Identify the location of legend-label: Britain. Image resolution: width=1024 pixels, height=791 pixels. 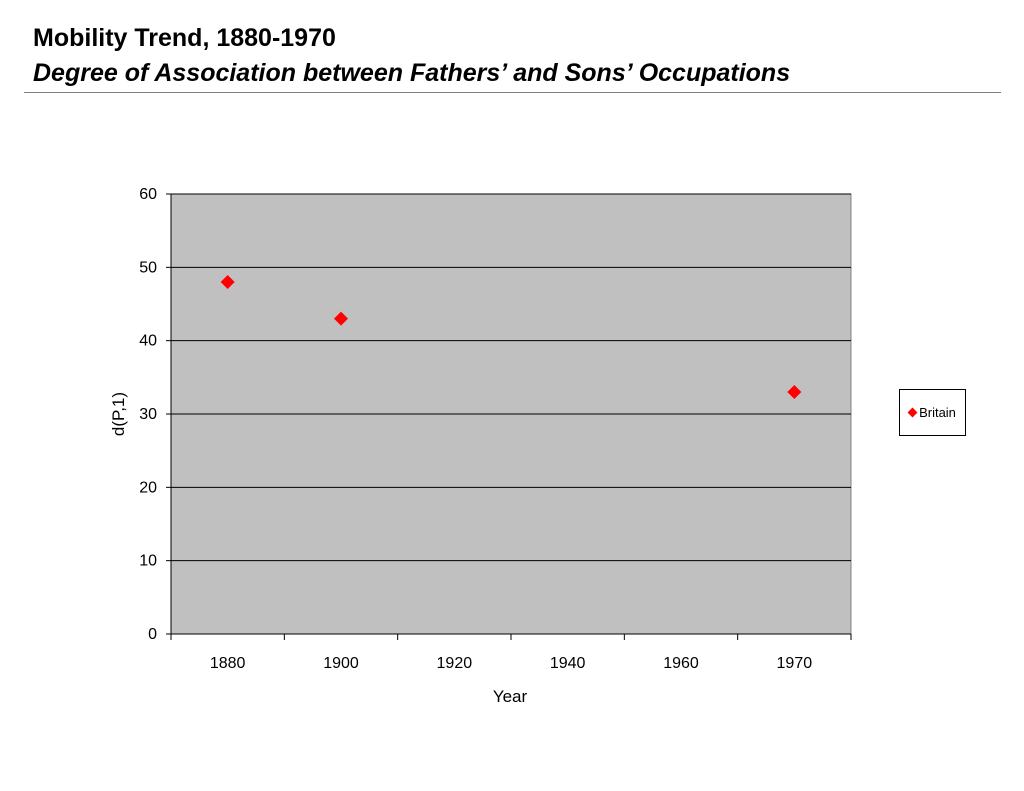
(937, 412).